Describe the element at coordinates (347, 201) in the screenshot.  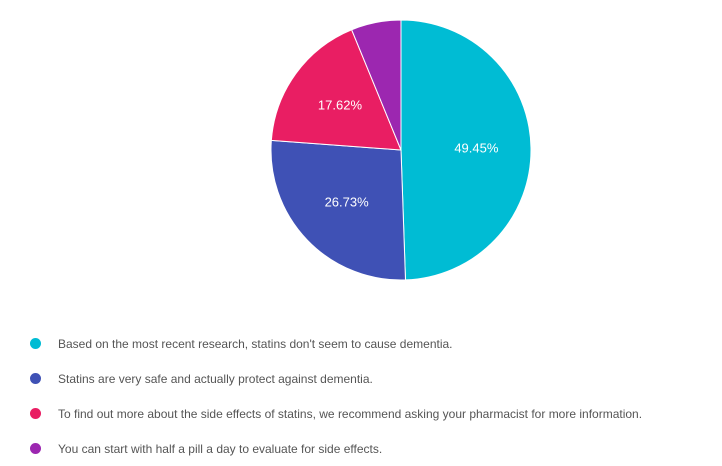
I see `slice-data-label: 26.73%` at that location.